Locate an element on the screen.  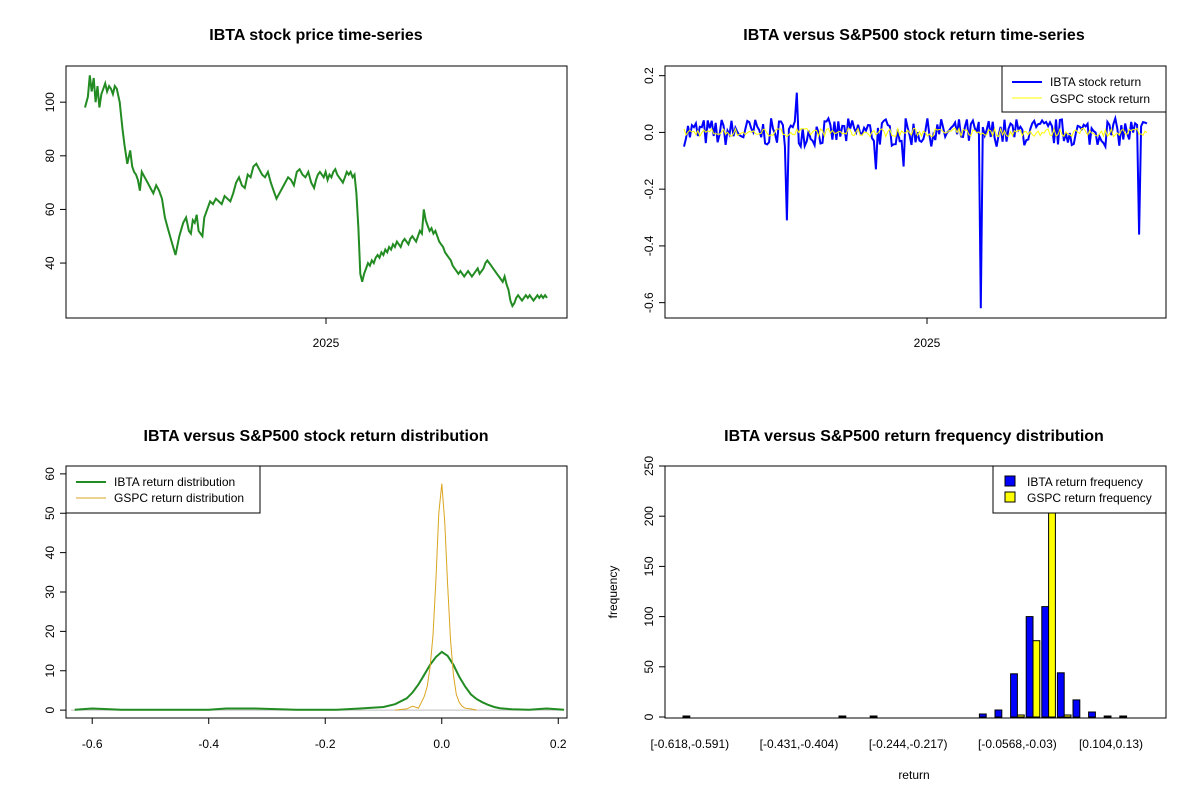
legend-label: IBTA return frequency is located at coordinates (1085, 482).